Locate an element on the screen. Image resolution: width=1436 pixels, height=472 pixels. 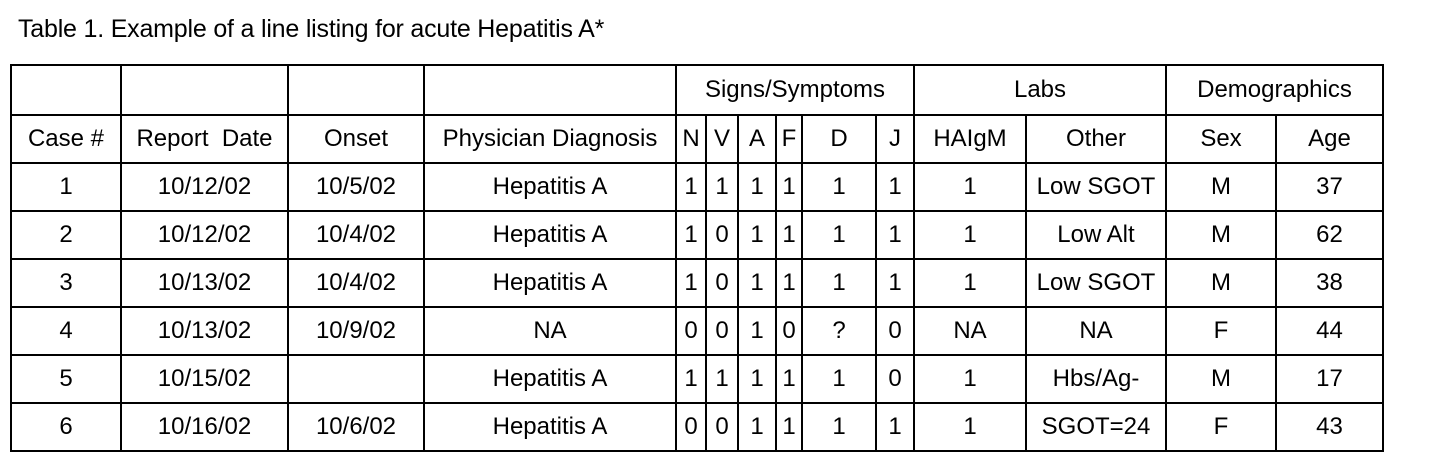
table-cell: 5 is located at coordinates (66, 379).